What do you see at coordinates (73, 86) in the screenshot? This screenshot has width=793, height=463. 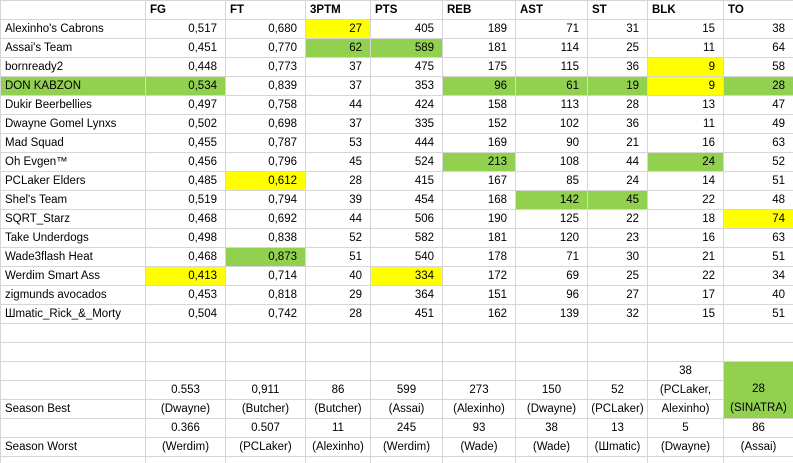 I see `cell-team-name: DON KABZON` at bounding box center [73, 86].